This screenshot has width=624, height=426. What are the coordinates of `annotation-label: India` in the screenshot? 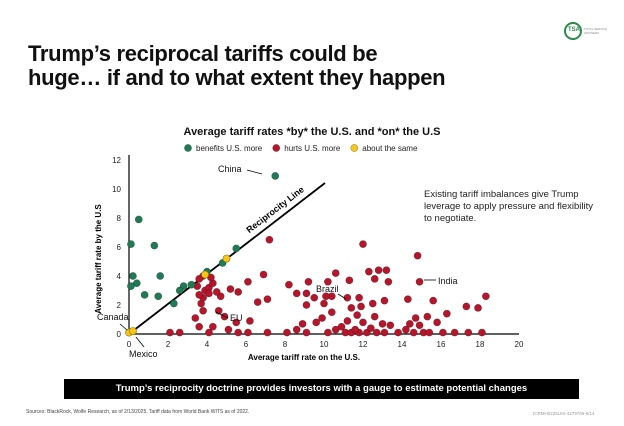 It's located at (448, 281).